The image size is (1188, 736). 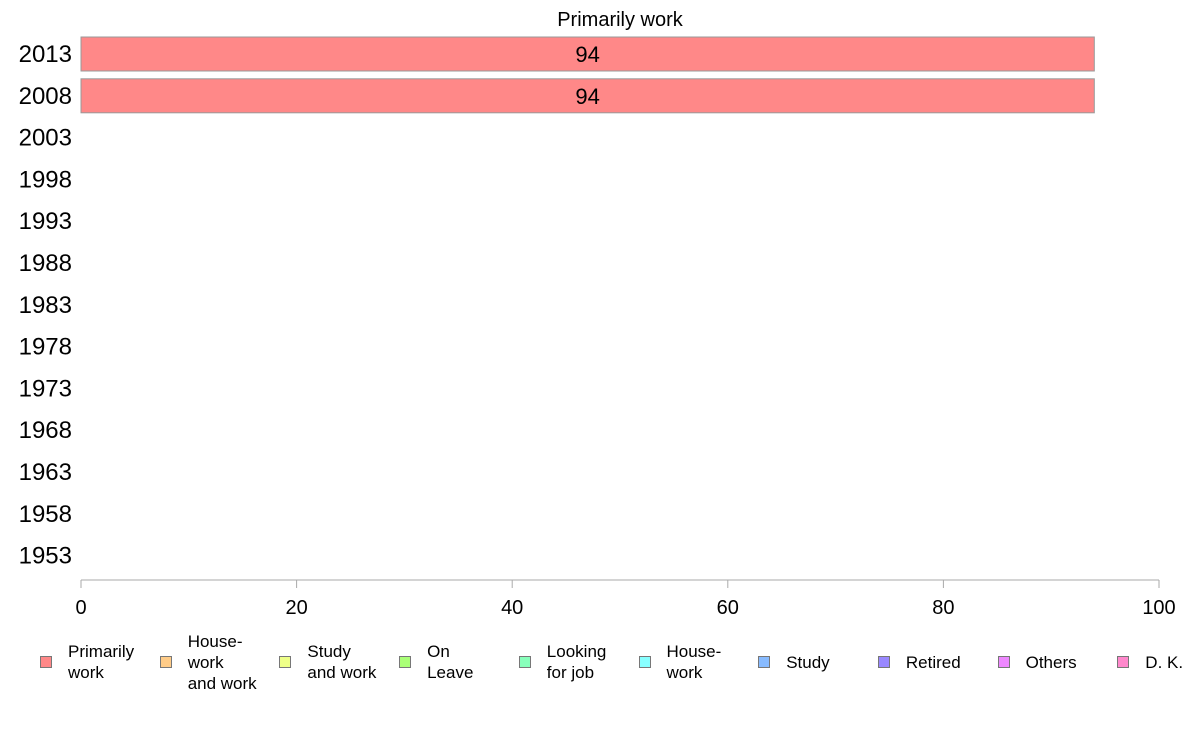 What do you see at coordinates (625, 599) in the screenshot?
I see `x-axis-ticks: 0 20 40 60 80 100` at bounding box center [625, 599].